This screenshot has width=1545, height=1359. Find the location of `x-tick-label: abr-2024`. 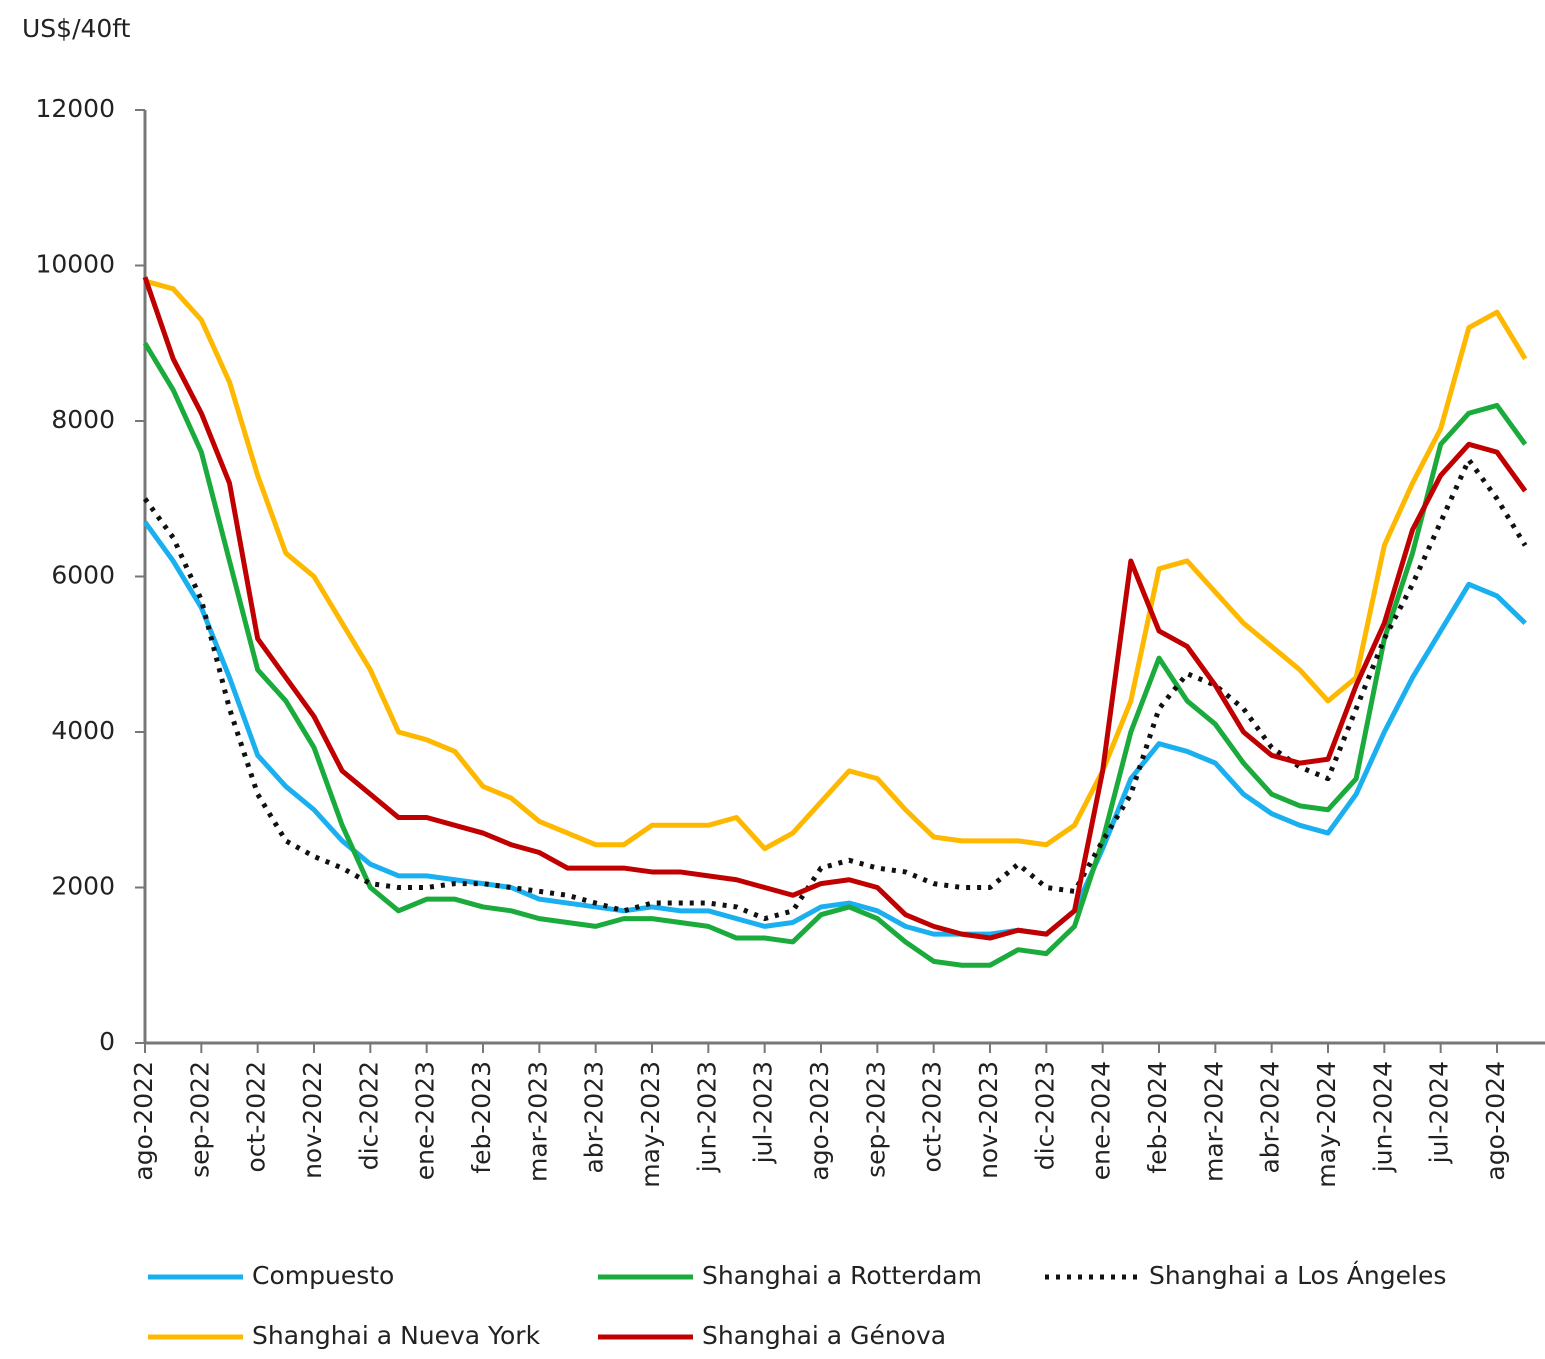

x-tick-label: abr-2024 is located at coordinates (1270, 1117).